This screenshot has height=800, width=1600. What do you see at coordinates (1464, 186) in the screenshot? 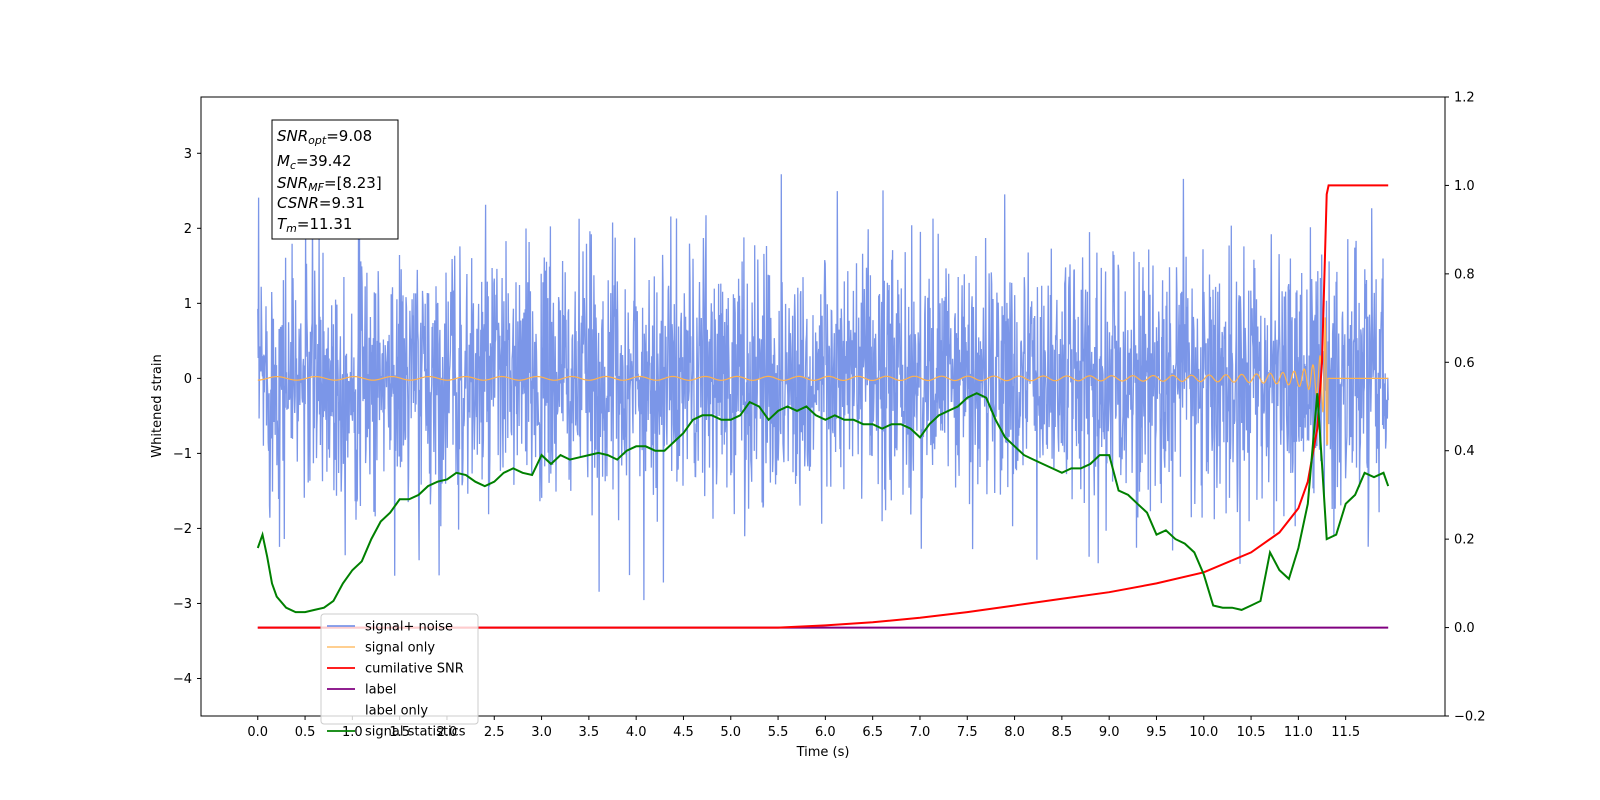
I see `y2-tick-label: 1.0` at bounding box center [1464, 186].